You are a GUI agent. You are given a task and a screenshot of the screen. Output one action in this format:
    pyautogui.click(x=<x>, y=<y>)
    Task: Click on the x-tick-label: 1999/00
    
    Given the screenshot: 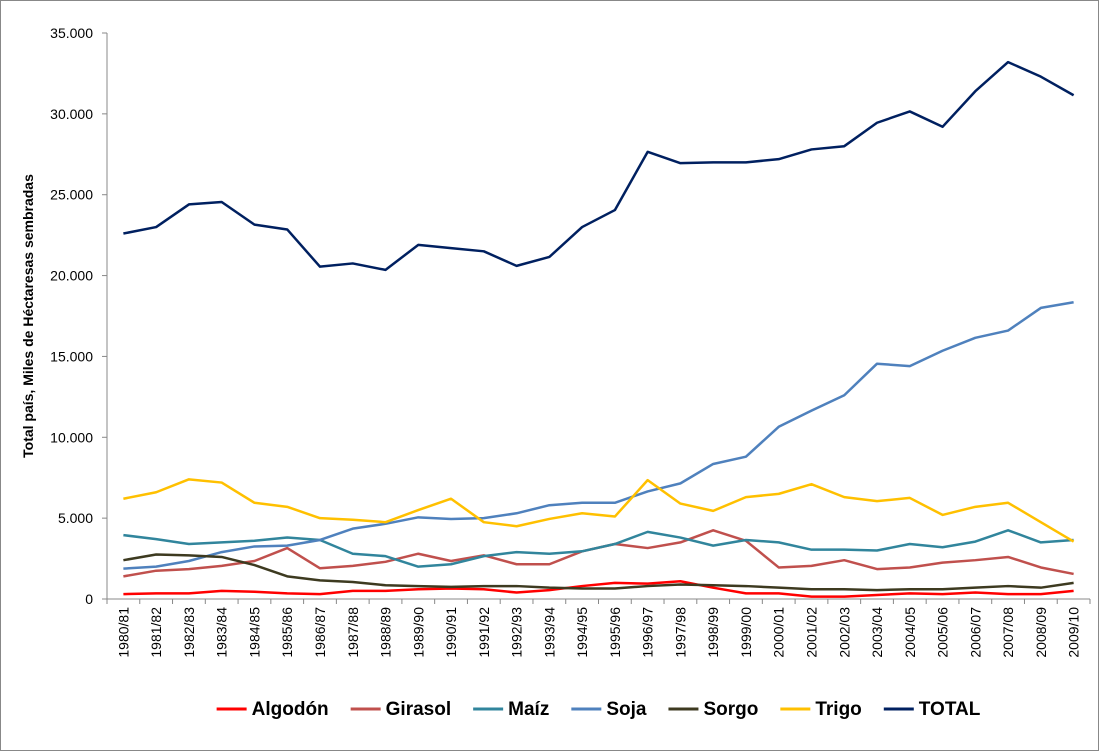 What is the action you would take?
    pyautogui.click(x=746, y=632)
    